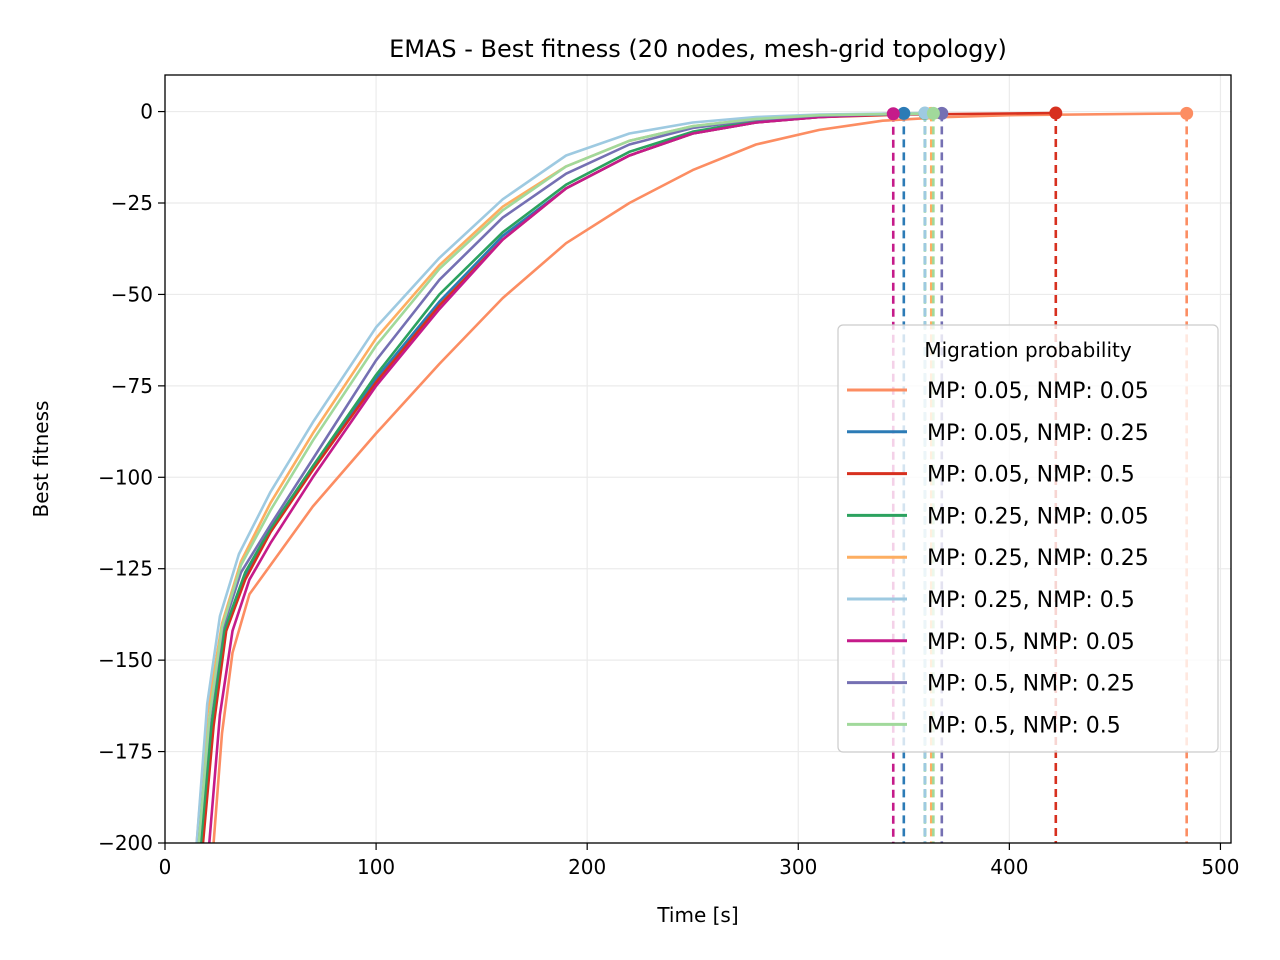 The width and height of the screenshot is (1280, 960). What do you see at coordinates (1038, 516) in the screenshot?
I see `legend-label: MP: 0.25, NMP: 0.05` at bounding box center [1038, 516].